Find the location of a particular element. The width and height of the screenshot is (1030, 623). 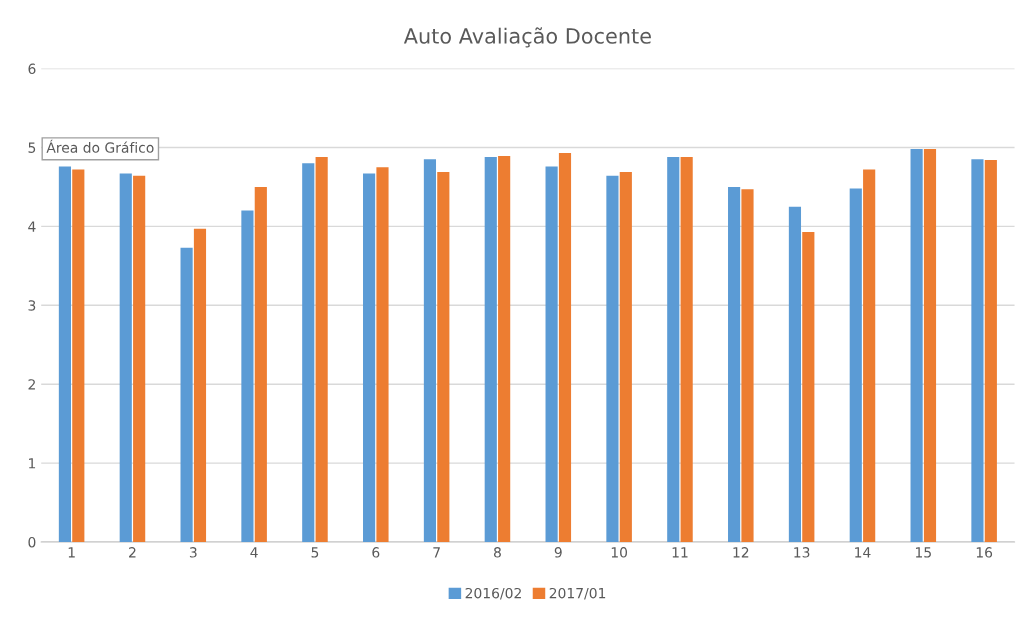

x-tick-label: 16 is located at coordinates (984, 552).